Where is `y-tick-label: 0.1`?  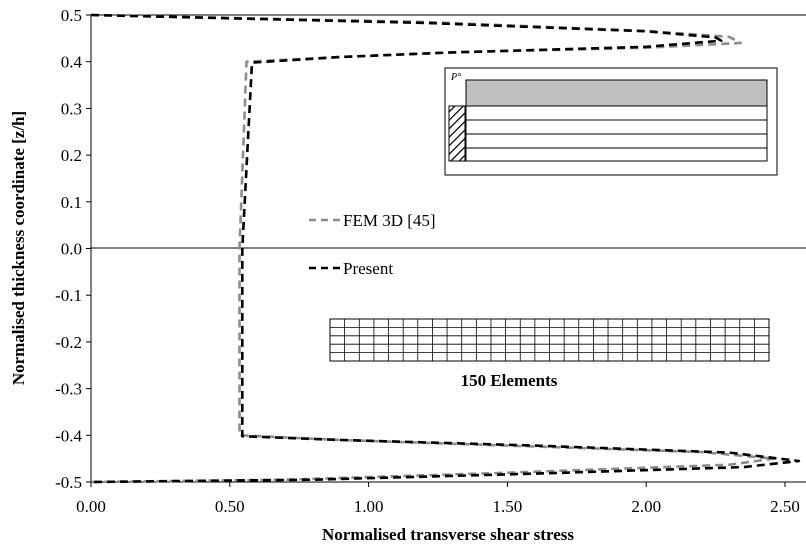
y-tick-label: 0.1 is located at coordinates (71, 202).